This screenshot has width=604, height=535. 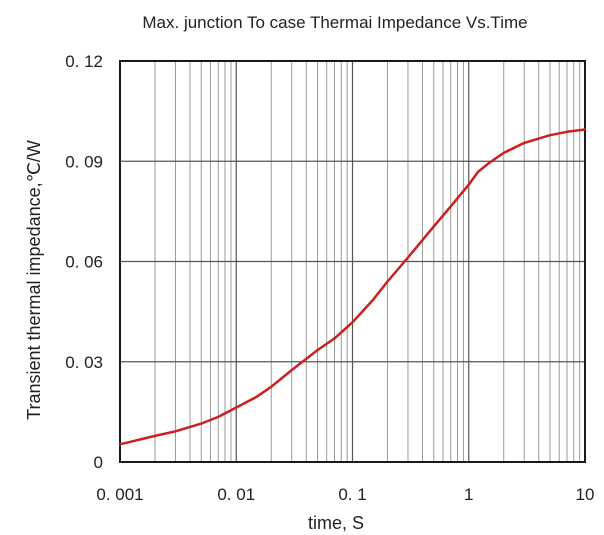 I want to click on x-tick-label: 0. 1, so click(x=352, y=494).